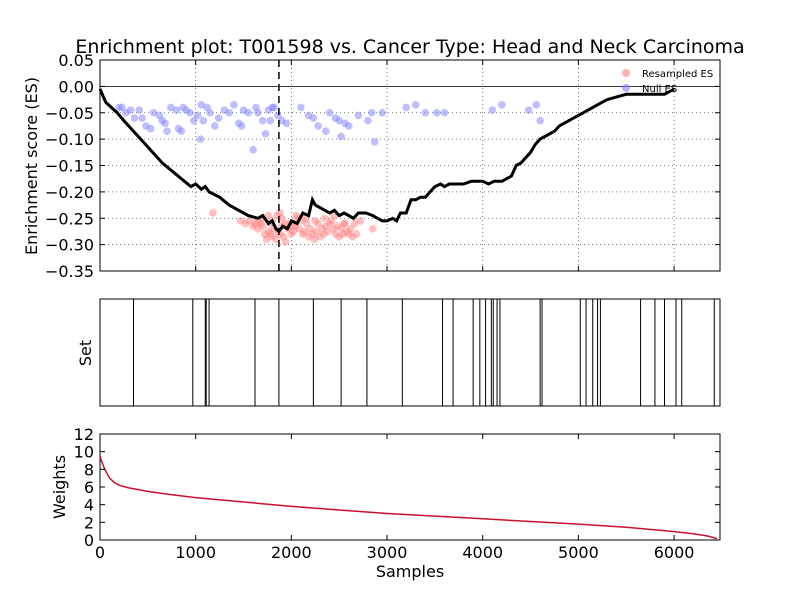  What do you see at coordinates (659, 89) in the screenshot?
I see `legend-null-label: Null ES` at bounding box center [659, 89].